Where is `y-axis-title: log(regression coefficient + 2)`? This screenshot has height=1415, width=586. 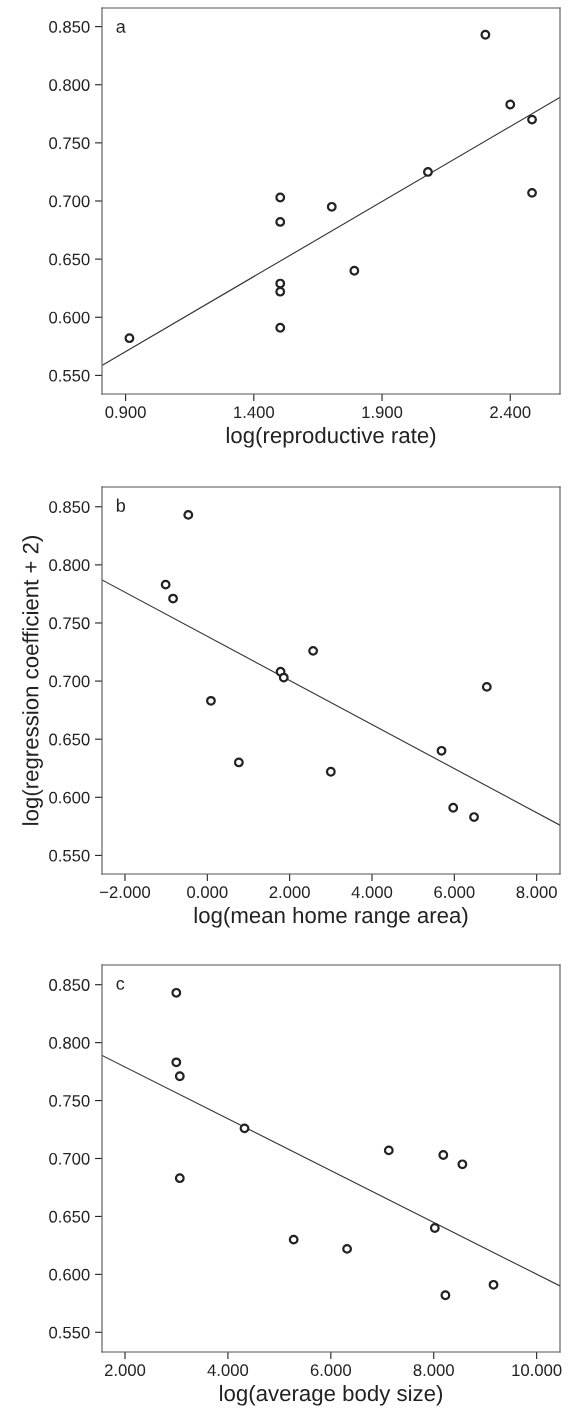
y-axis-title: log(regression coefficient + 2) is located at coordinates (32, 680).